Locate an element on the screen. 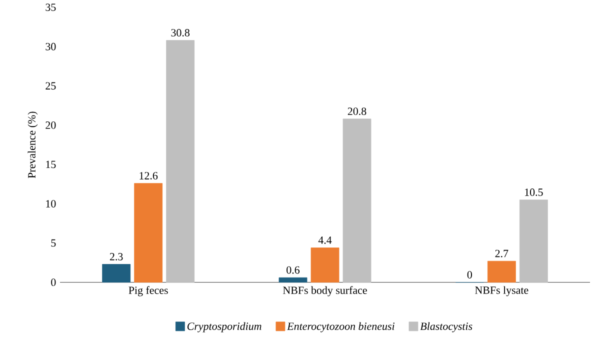 Image resolution: width=597 pixels, height=358 pixels. y-tick-label: 35 is located at coordinates (51, 7).